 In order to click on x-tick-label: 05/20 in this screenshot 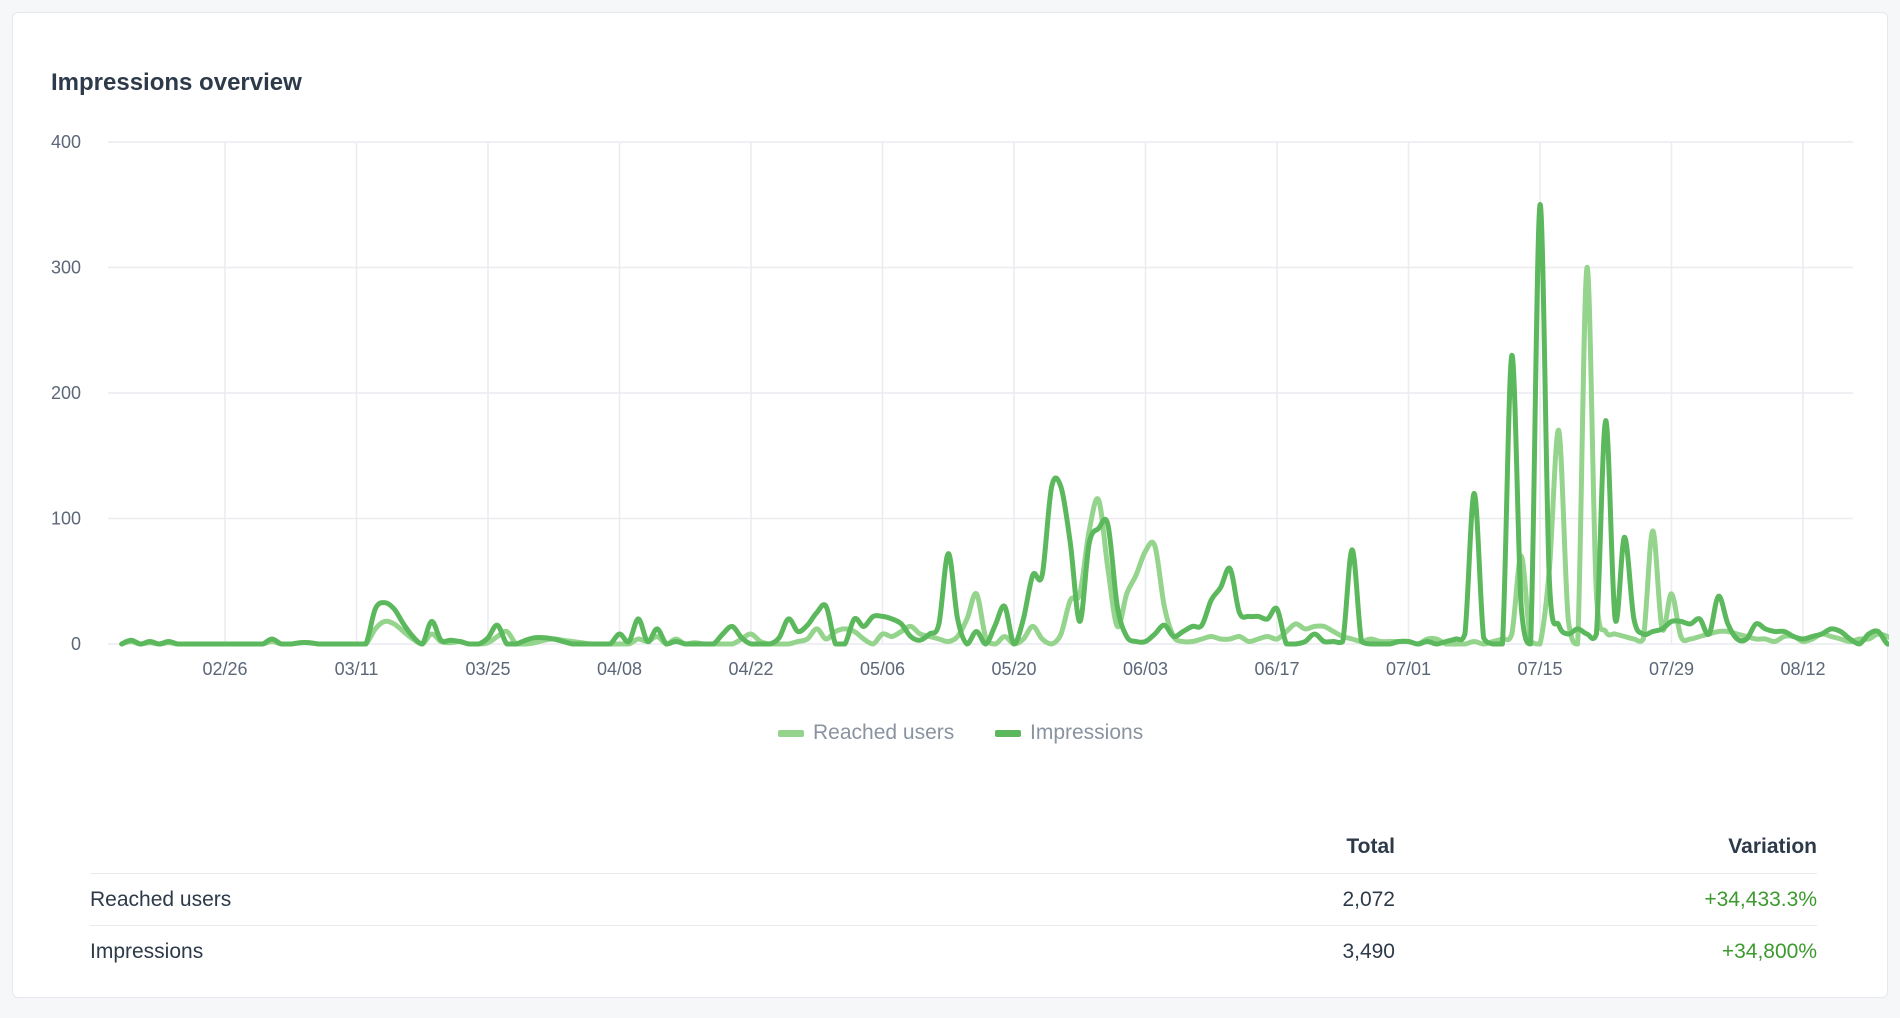, I will do `click(1013, 669)`.